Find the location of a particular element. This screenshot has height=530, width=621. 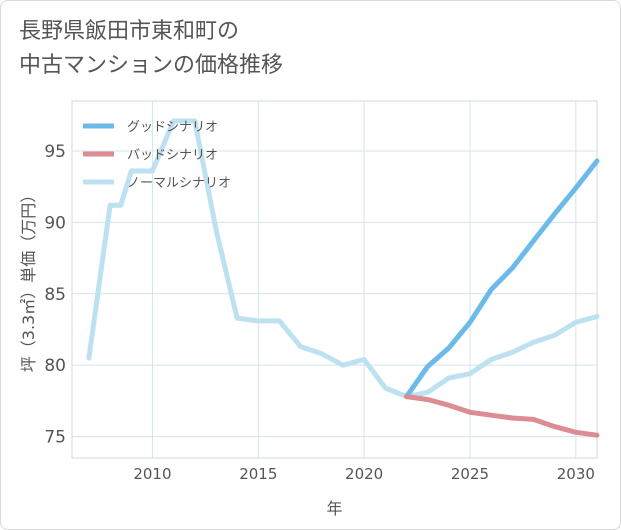

chart-title: 長野県飯田市東和町の 中古マンションの価格推移 is located at coordinates (151, 49).